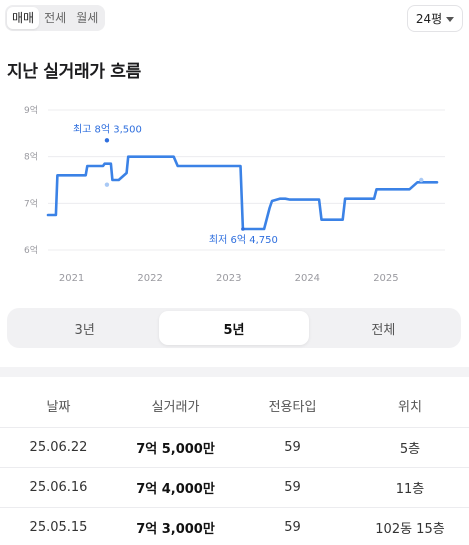  I want to click on size-select: 24평, so click(435, 18).